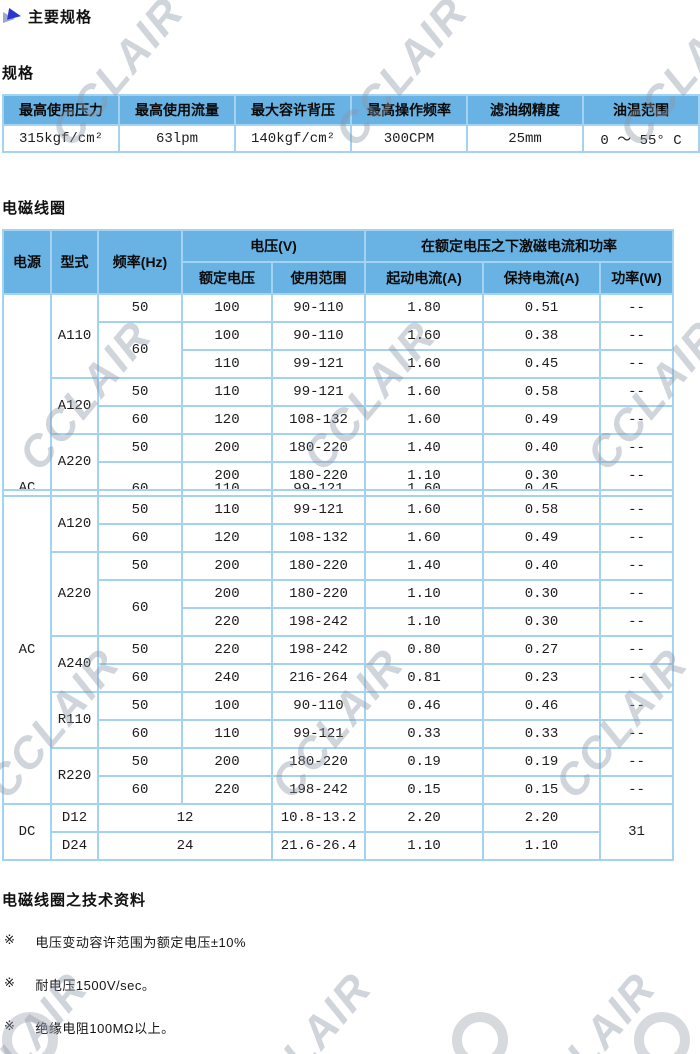 This screenshot has width=700, height=1054. I want to click on col-usage-range: 使用范围, so click(318, 278).